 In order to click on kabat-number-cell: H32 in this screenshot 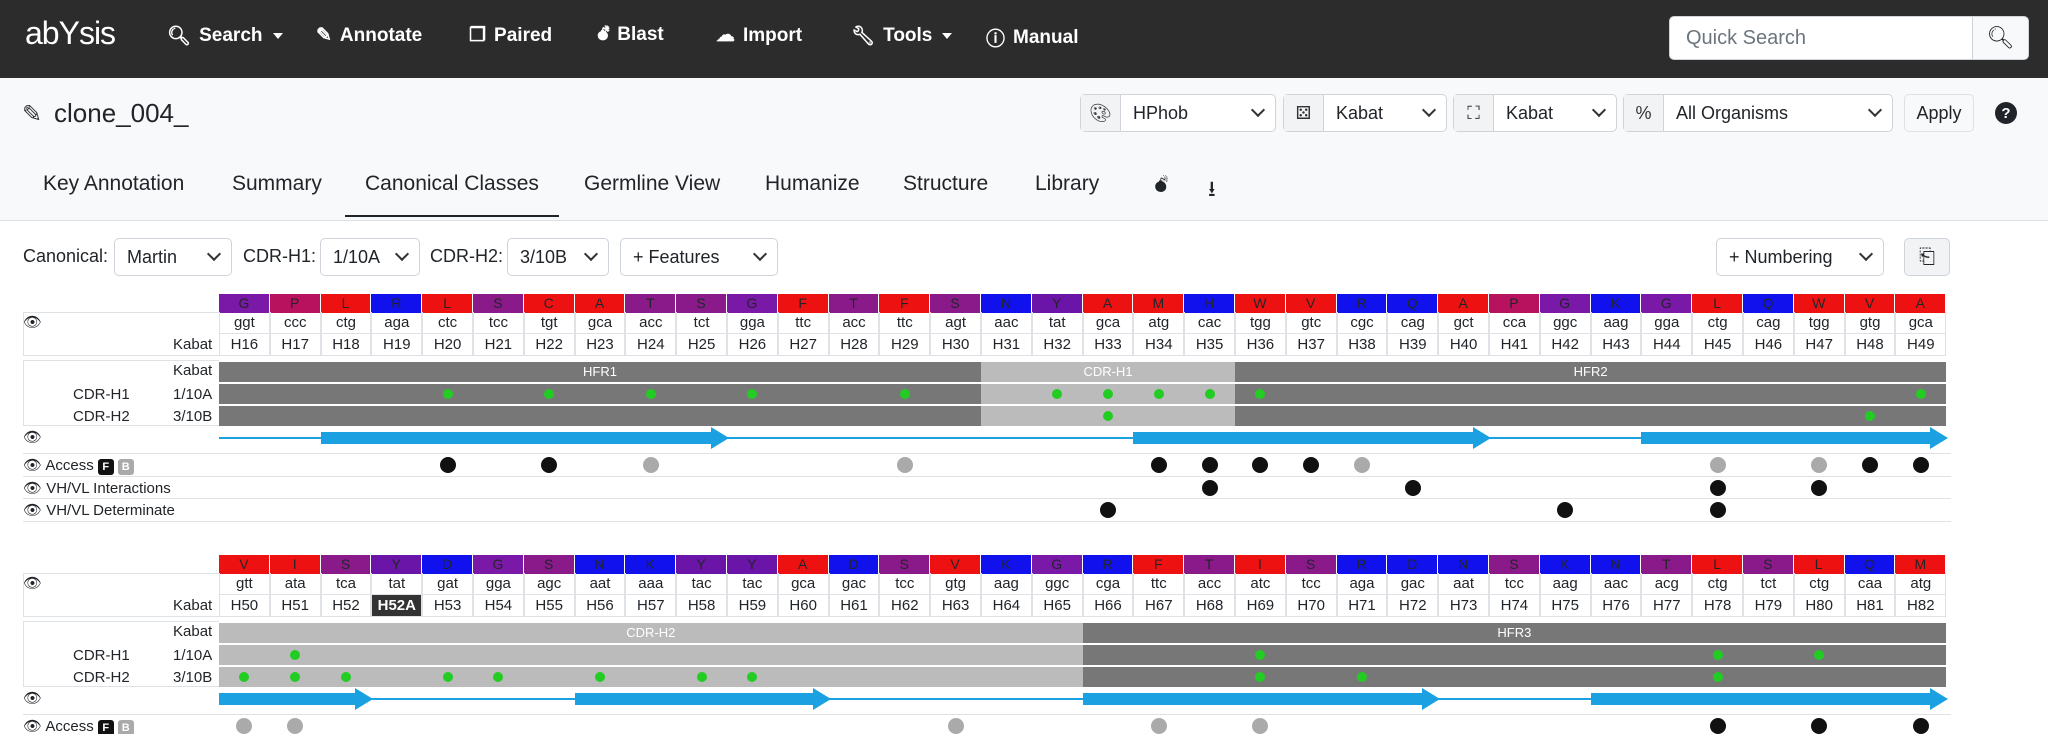, I will do `click(1057, 345)`.